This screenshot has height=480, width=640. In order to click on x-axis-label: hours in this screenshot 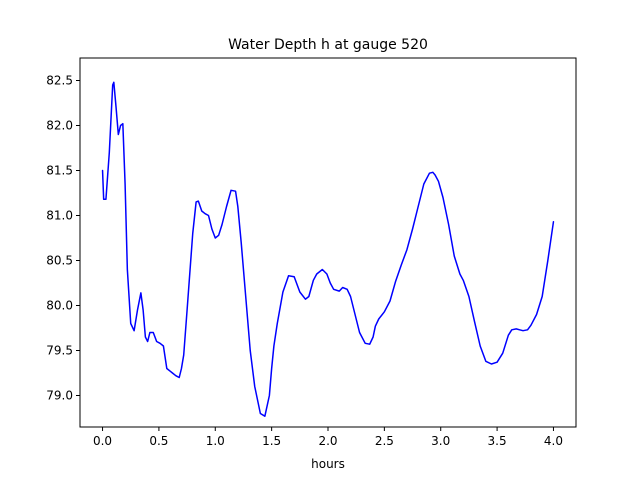, I will do `click(328, 464)`.